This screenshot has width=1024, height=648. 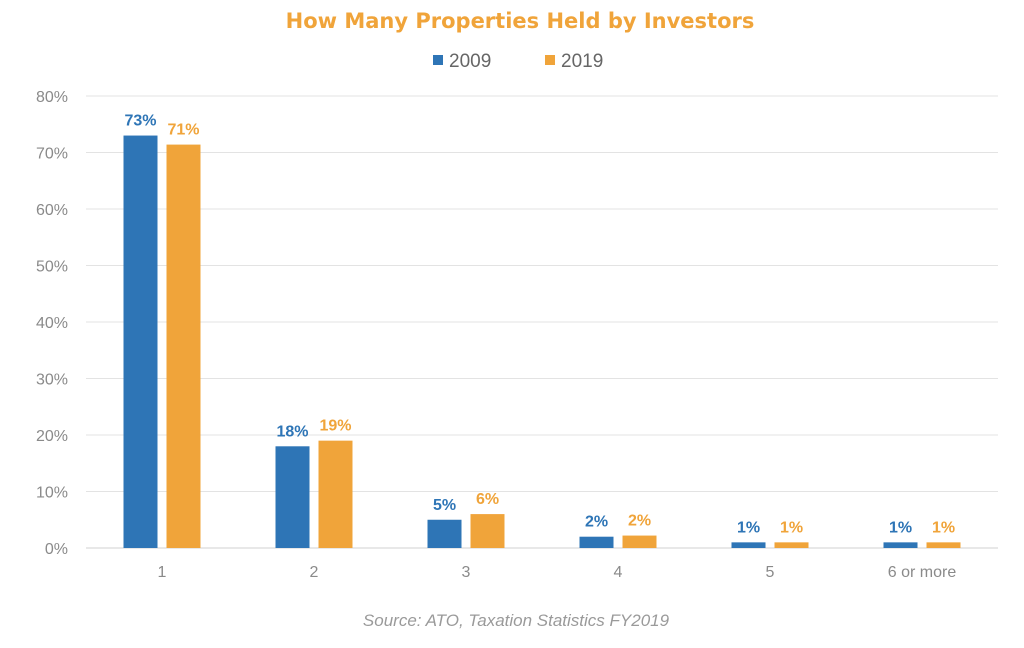 What do you see at coordinates (618, 572) in the screenshot?
I see `x-tick-label: 4` at bounding box center [618, 572].